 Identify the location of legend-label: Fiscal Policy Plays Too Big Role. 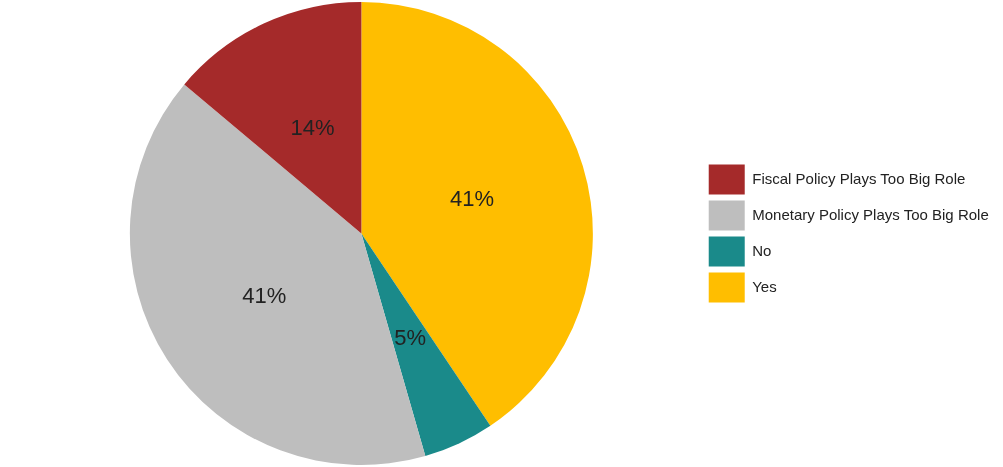
(859, 178).